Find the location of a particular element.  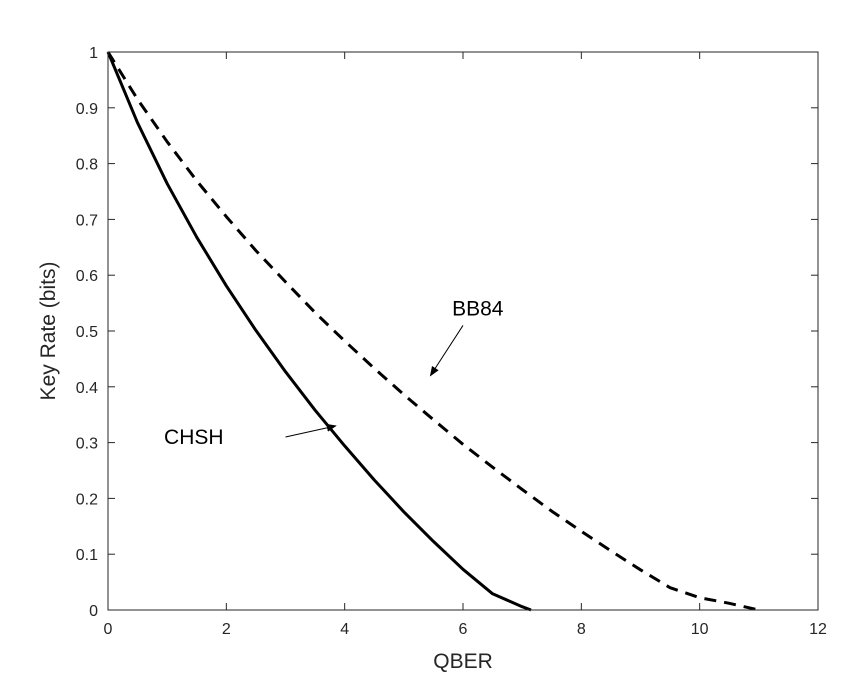

x-tick-label: 0 is located at coordinates (108, 629).